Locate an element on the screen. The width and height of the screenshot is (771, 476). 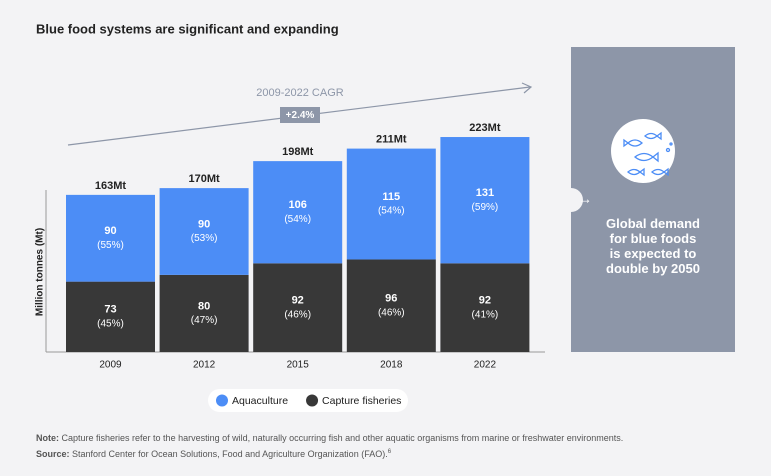
y-axis-label: Million tonnes (Mt) is located at coordinates (40, 272).